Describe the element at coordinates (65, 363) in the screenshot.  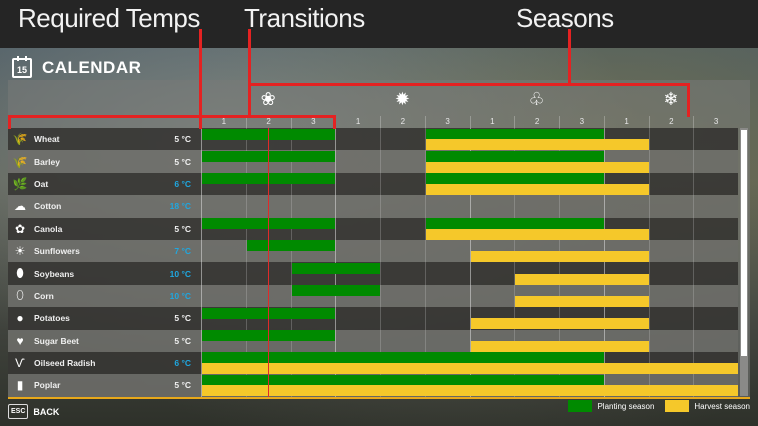
I see `crop-name: Oilseed Radish` at that location.